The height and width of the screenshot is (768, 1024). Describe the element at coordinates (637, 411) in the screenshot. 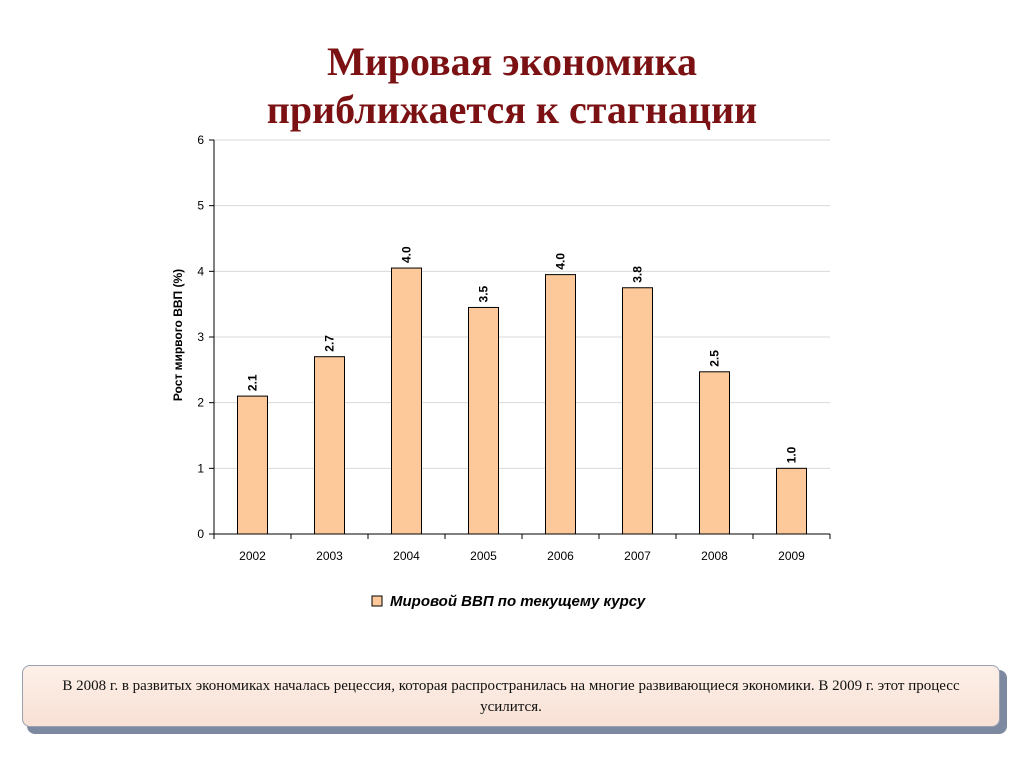

I see `bar-2007` at that location.